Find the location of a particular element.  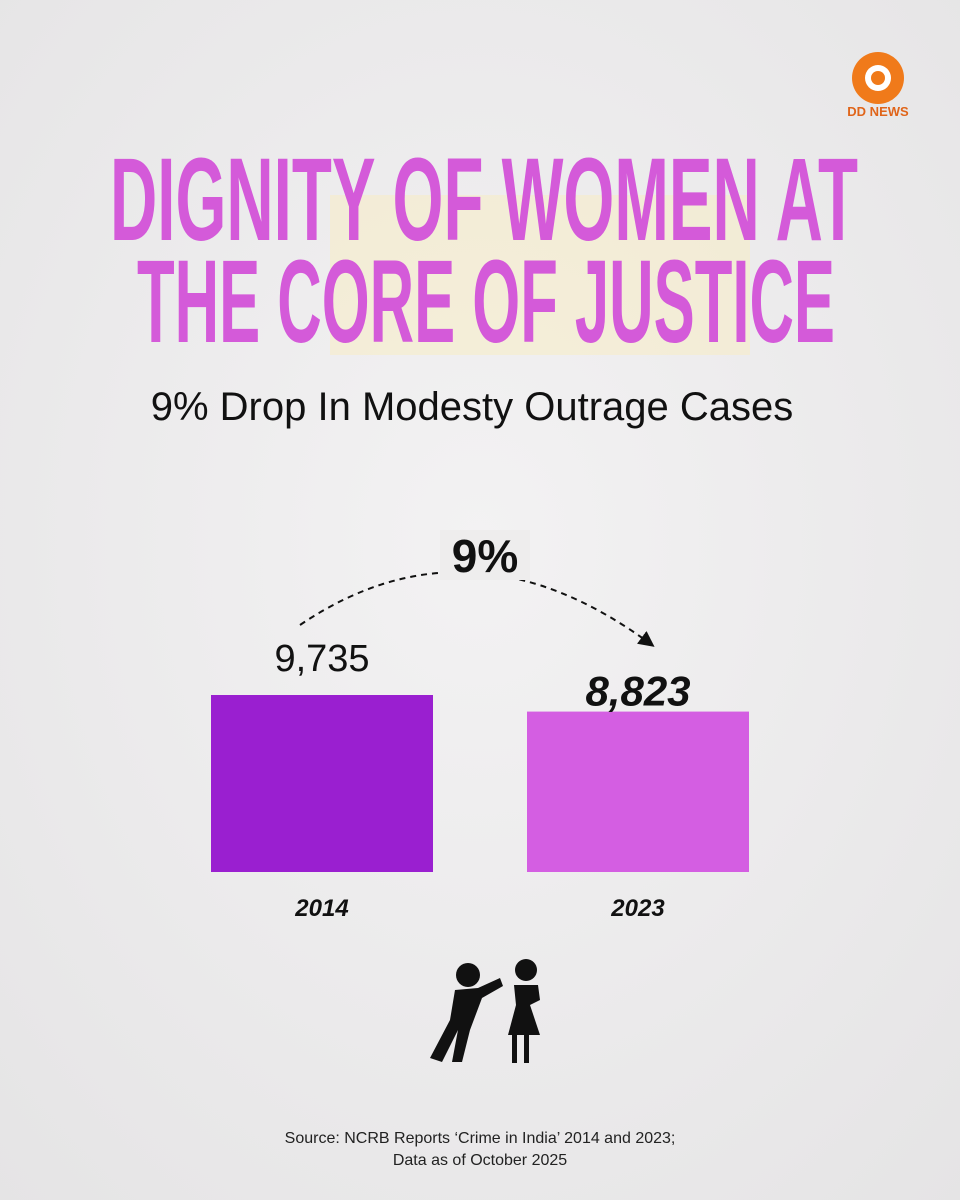

change-annotation: 9% is located at coordinates (485, 556).